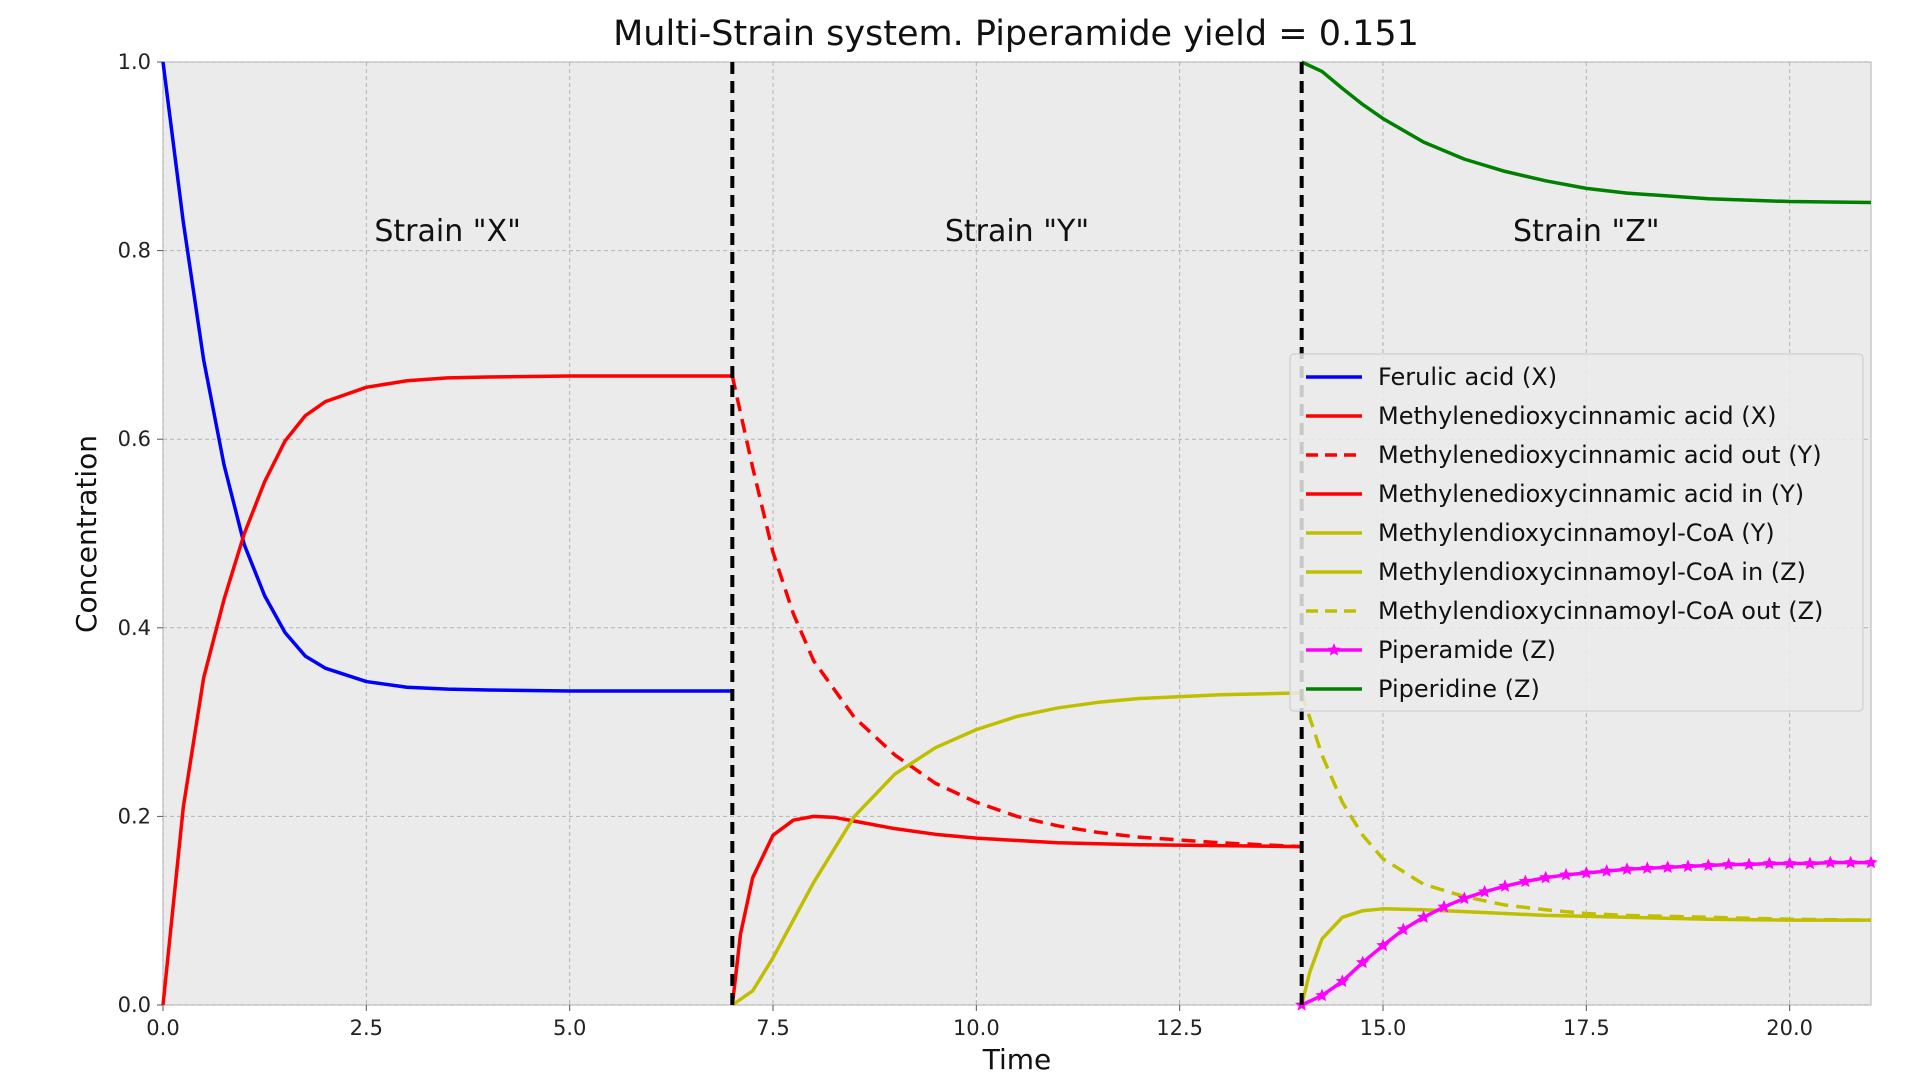 The image size is (1920, 1080). Describe the element at coordinates (1591, 494) in the screenshot. I see `legend-entry: Methylenedioxycinnamic acid in (Y)` at that location.